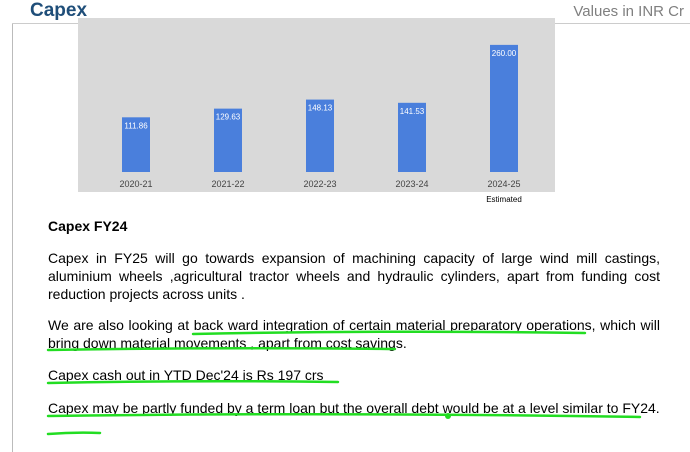  Describe the element at coordinates (74, 433) in the screenshot. I see `underline` at that location.